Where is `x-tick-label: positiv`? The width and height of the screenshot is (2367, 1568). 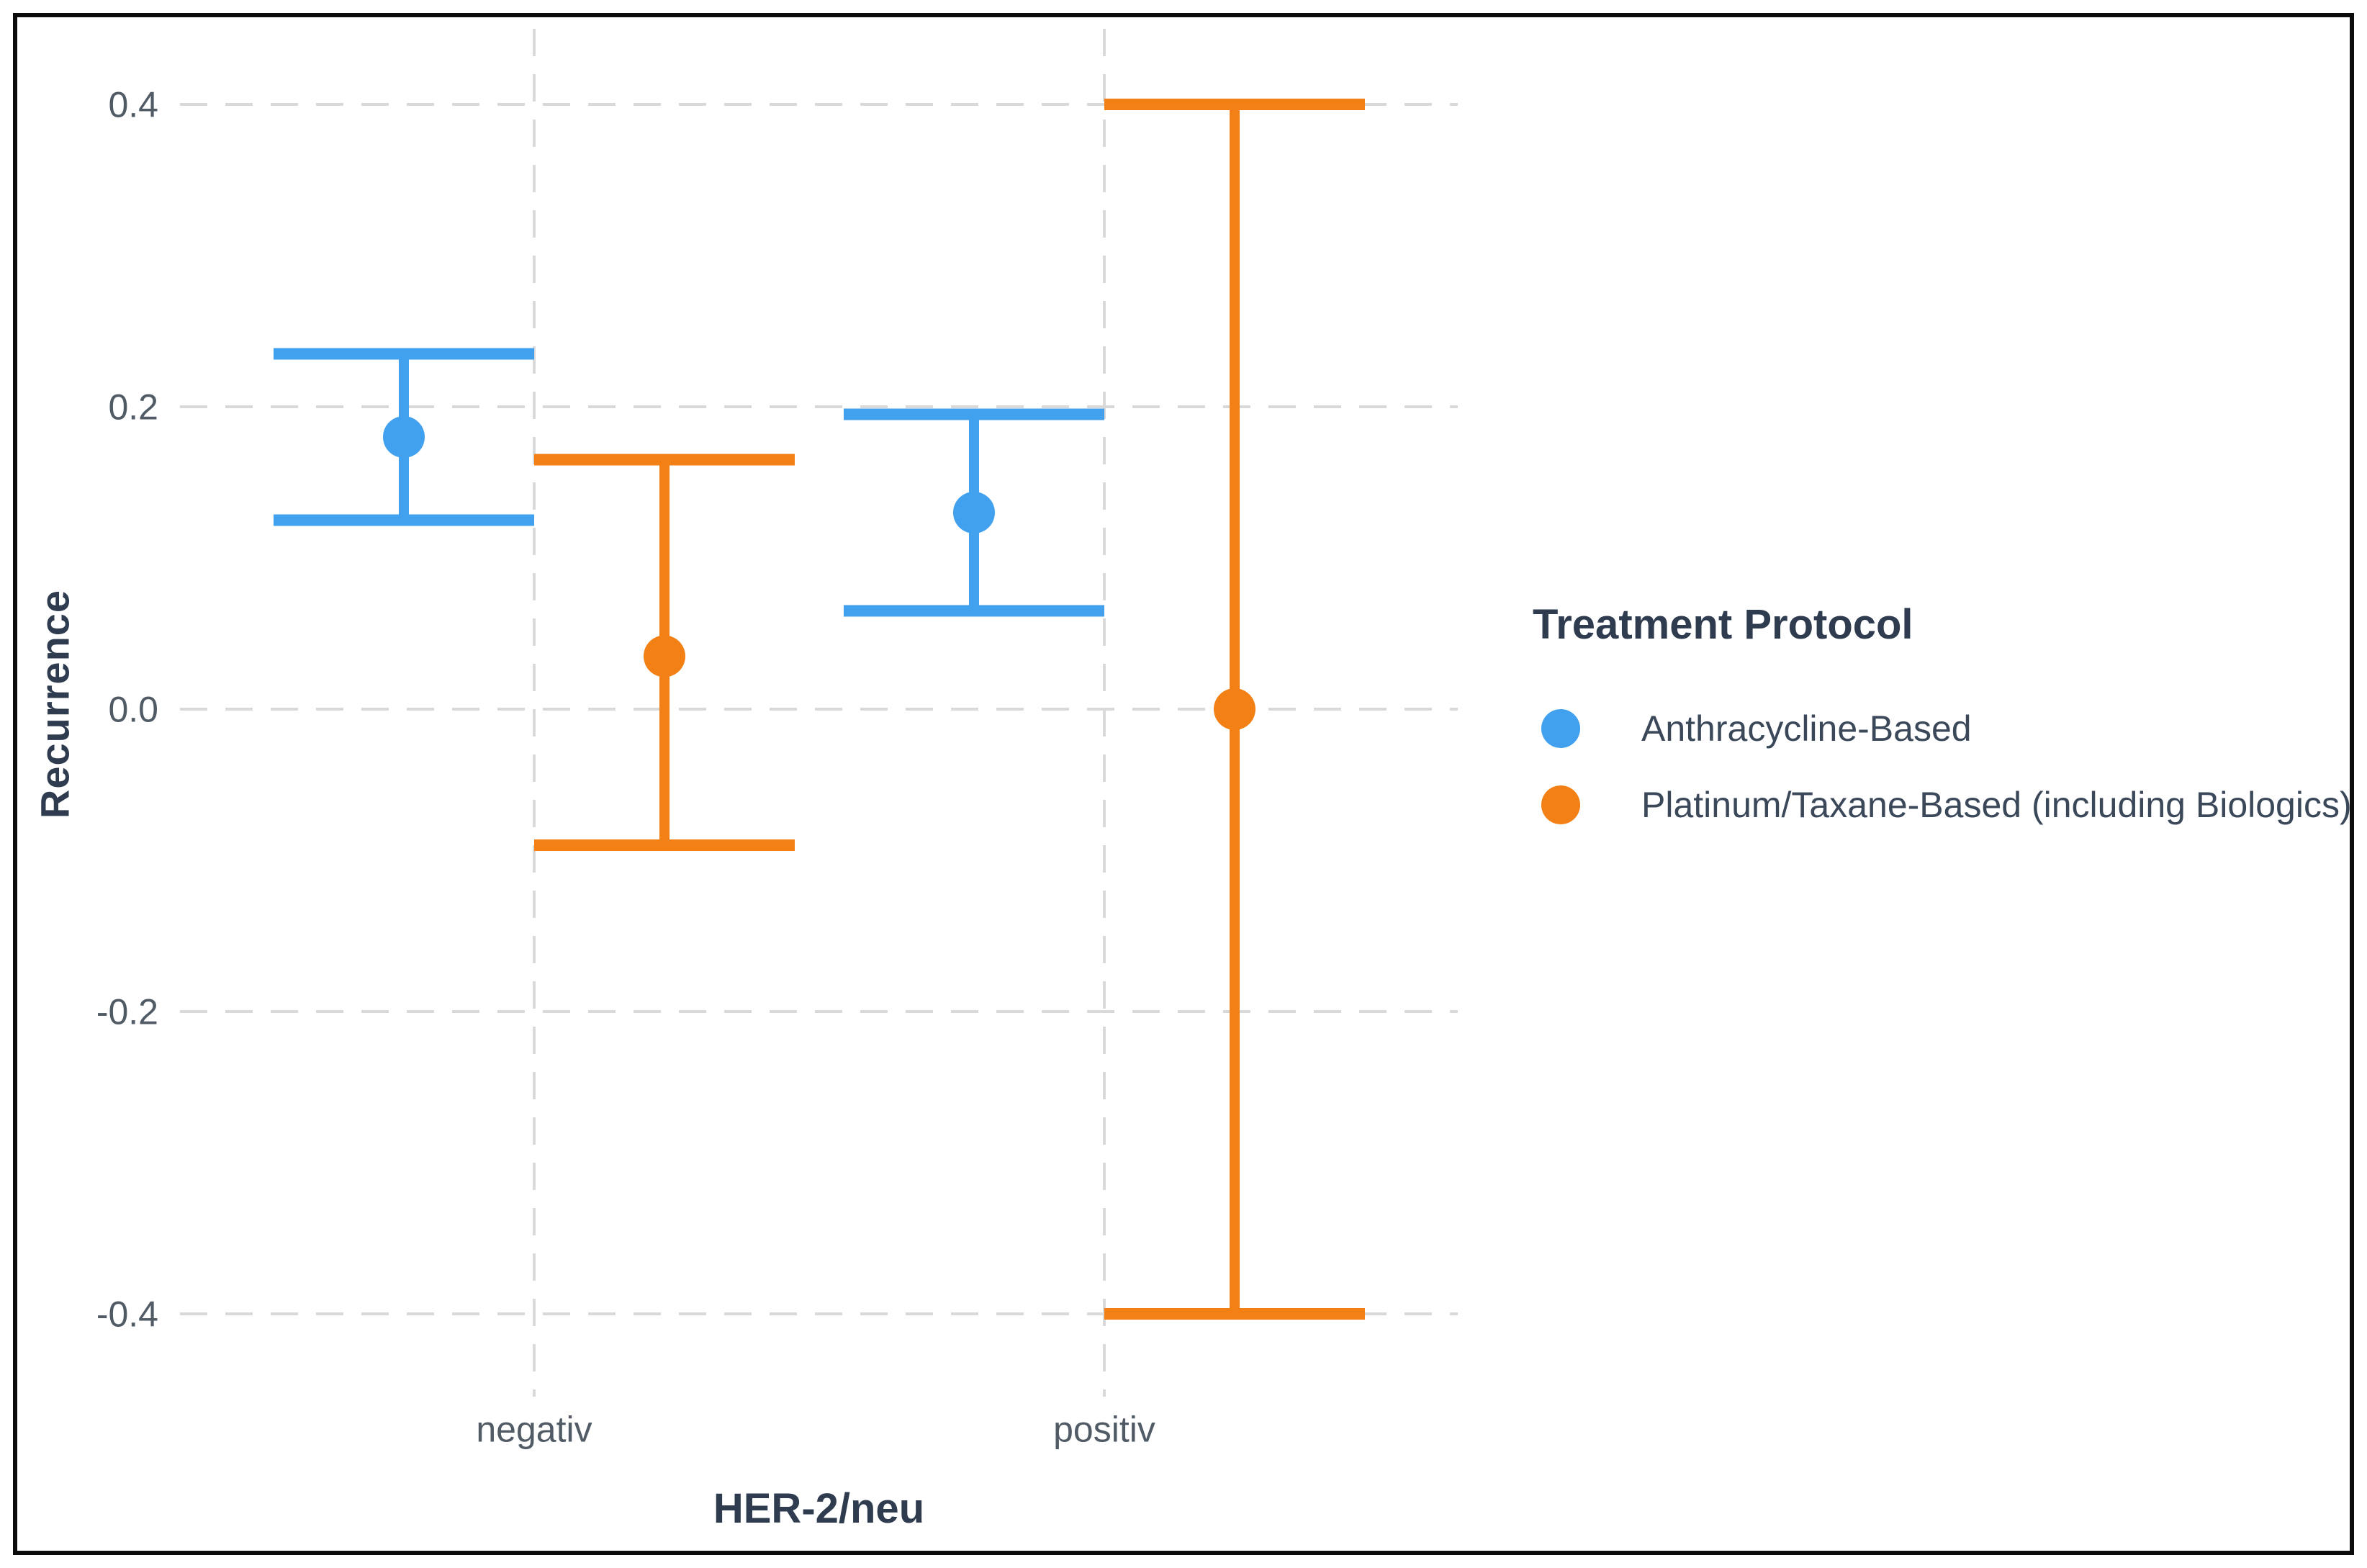
x-tick-label: positiv is located at coordinates (1104, 1430).